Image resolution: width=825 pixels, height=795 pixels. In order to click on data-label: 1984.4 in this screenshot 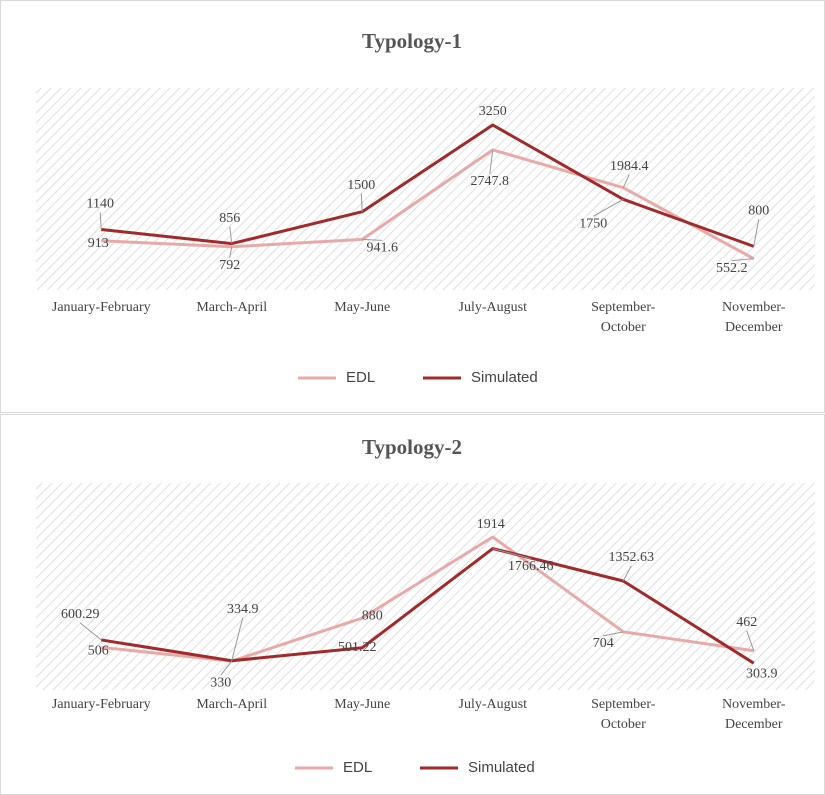, I will do `click(629, 166)`.